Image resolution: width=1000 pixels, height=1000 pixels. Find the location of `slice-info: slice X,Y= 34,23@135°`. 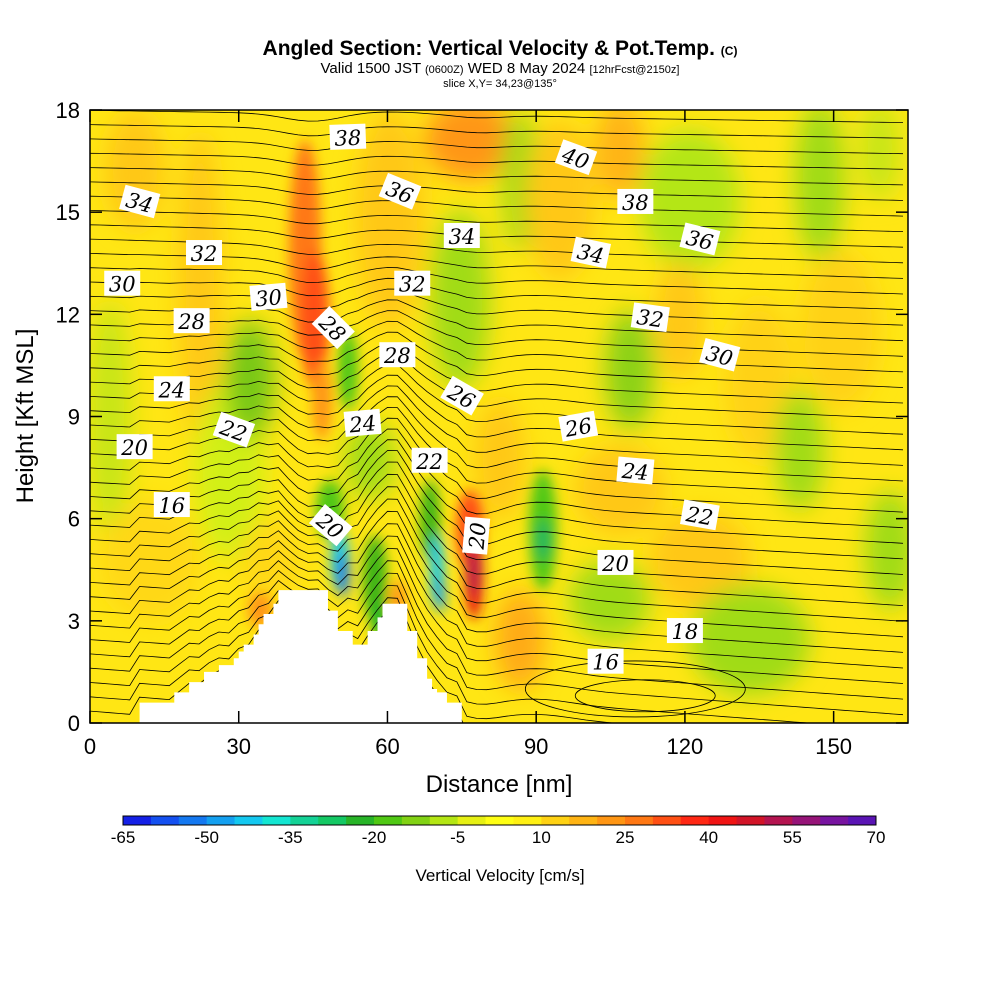

slice-info: slice X,Y= 34,23@135° is located at coordinates (500, 84).